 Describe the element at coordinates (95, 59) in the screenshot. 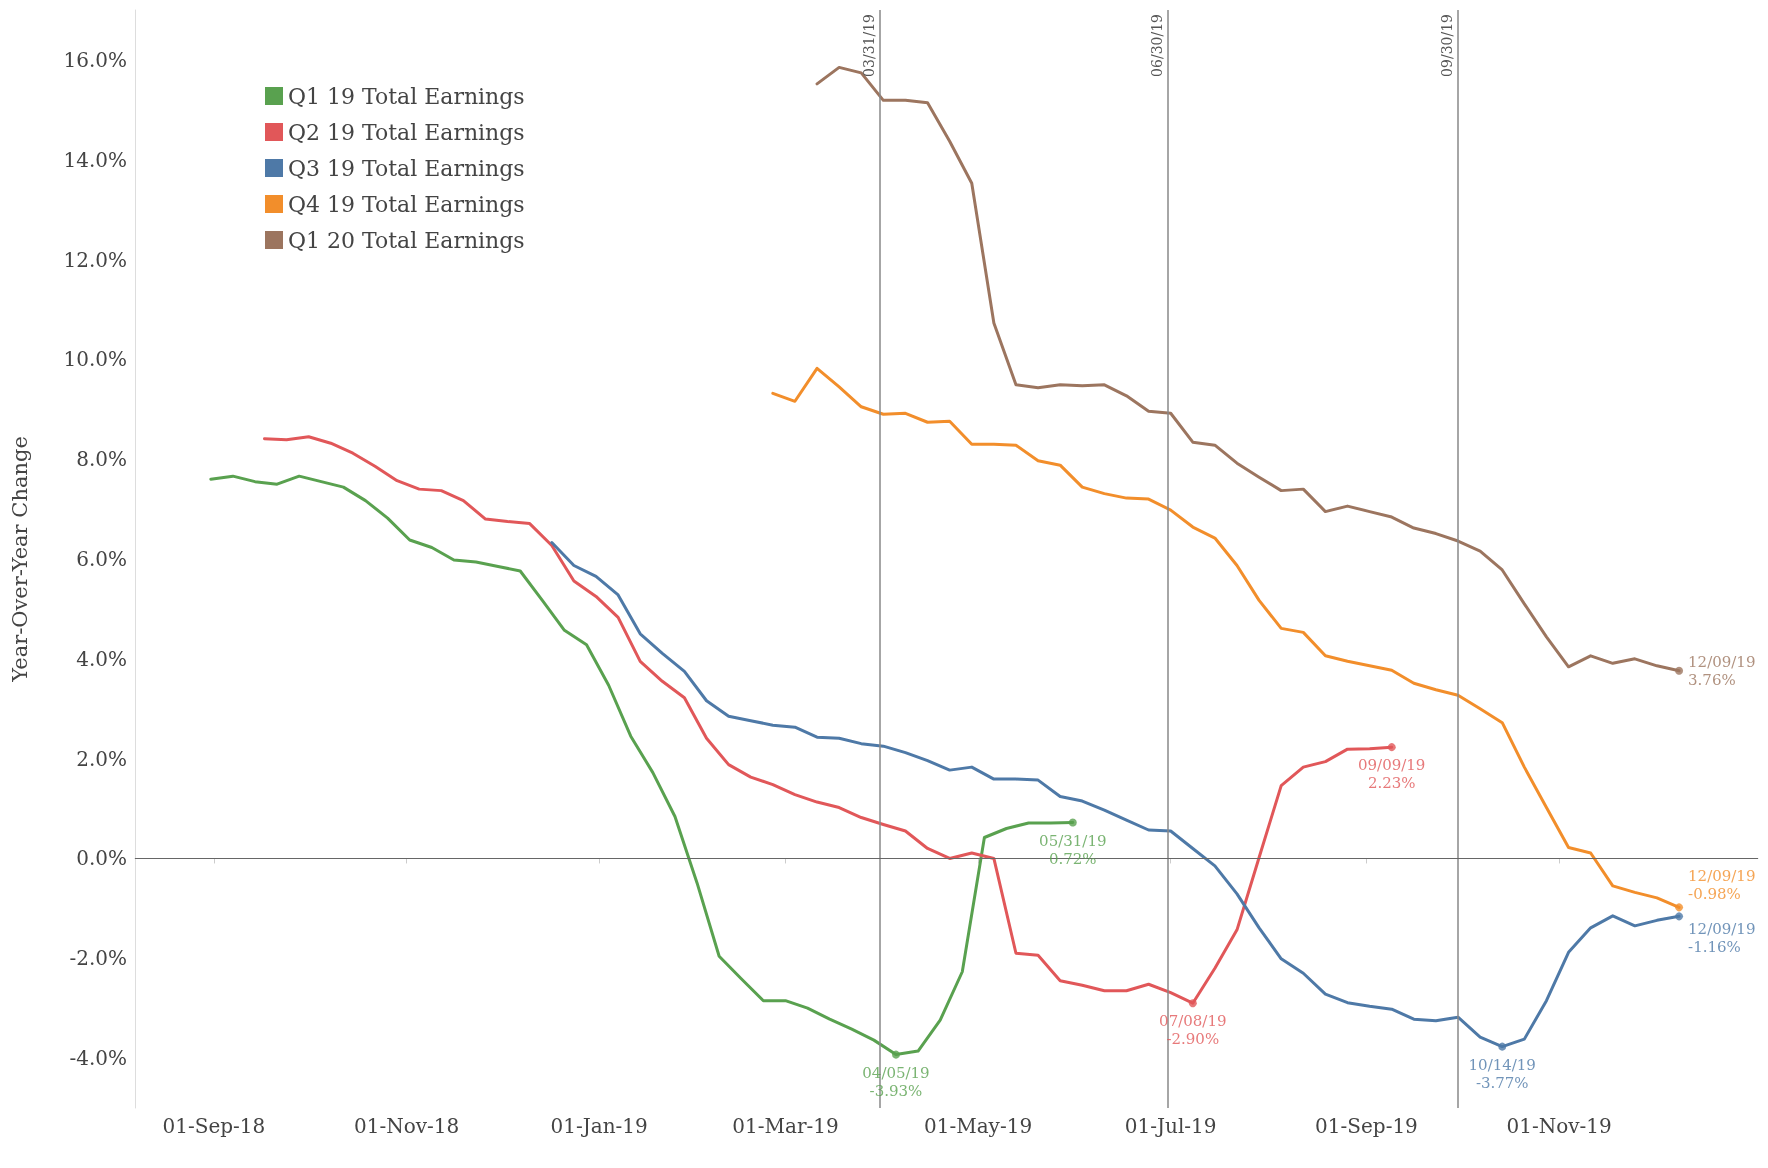

I see `y-tick-label: 16.0%` at that location.